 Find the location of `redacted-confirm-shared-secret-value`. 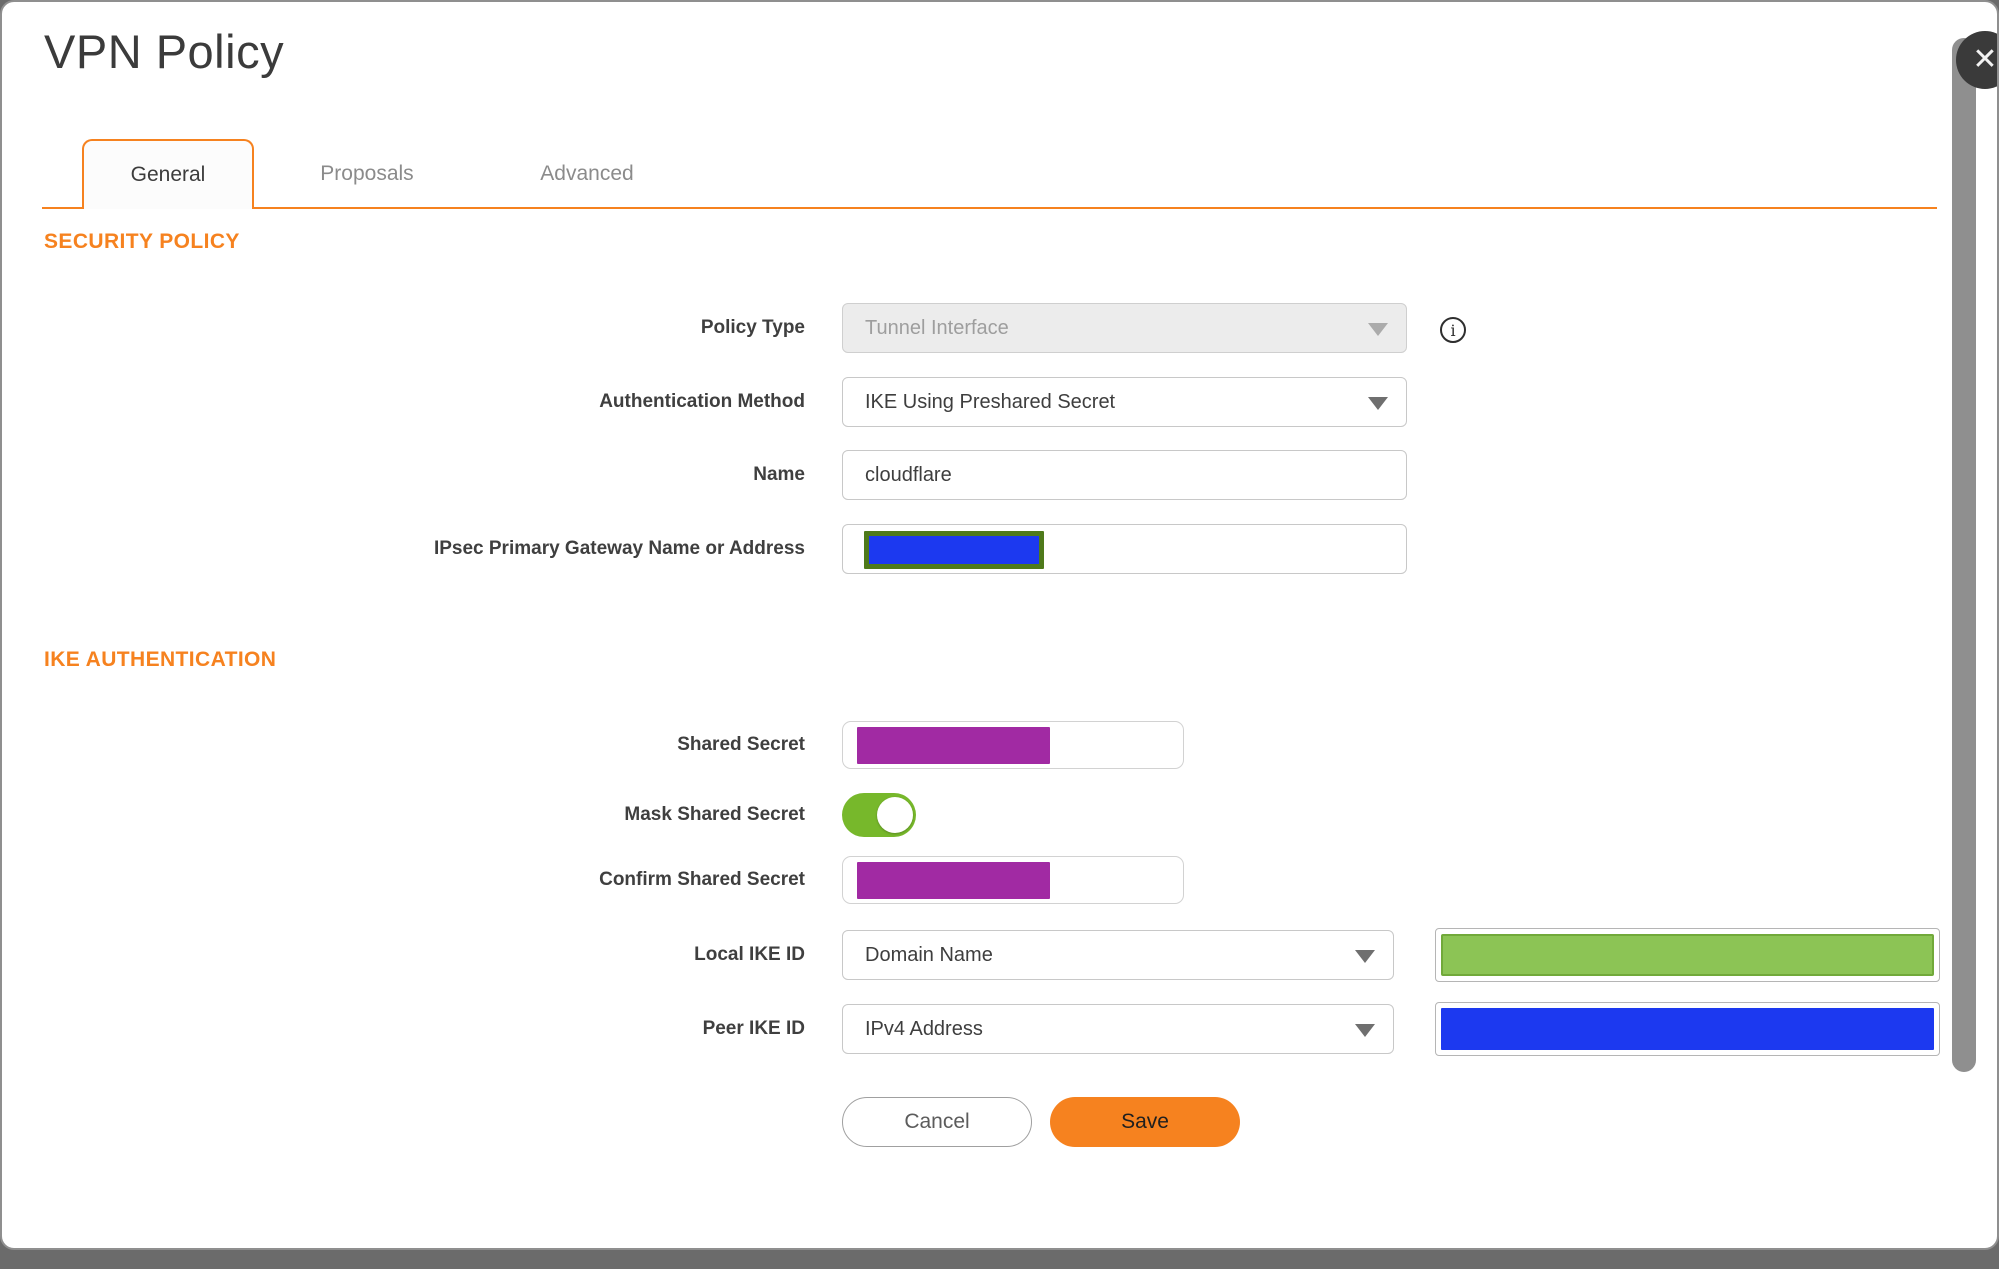

redacted-confirm-shared-secret-value is located at coordinates (953, 880).